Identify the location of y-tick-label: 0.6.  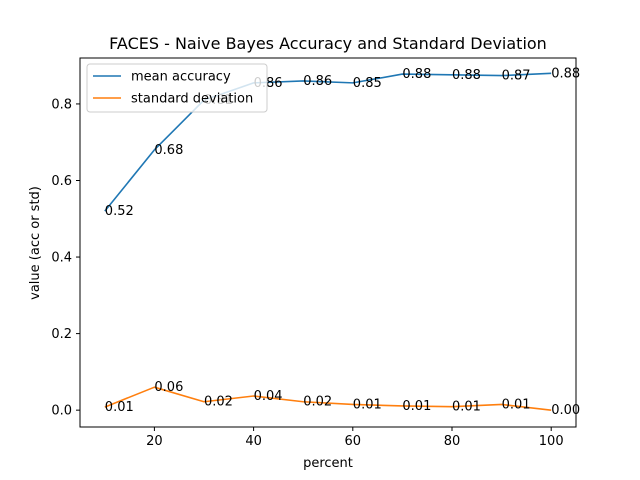
(61, 181).